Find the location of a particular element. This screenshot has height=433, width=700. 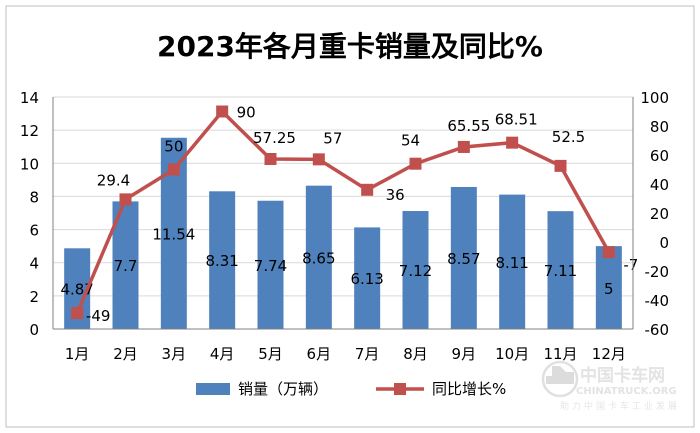

y-right-tick-label: 100 is located at coordinates (654, 98).